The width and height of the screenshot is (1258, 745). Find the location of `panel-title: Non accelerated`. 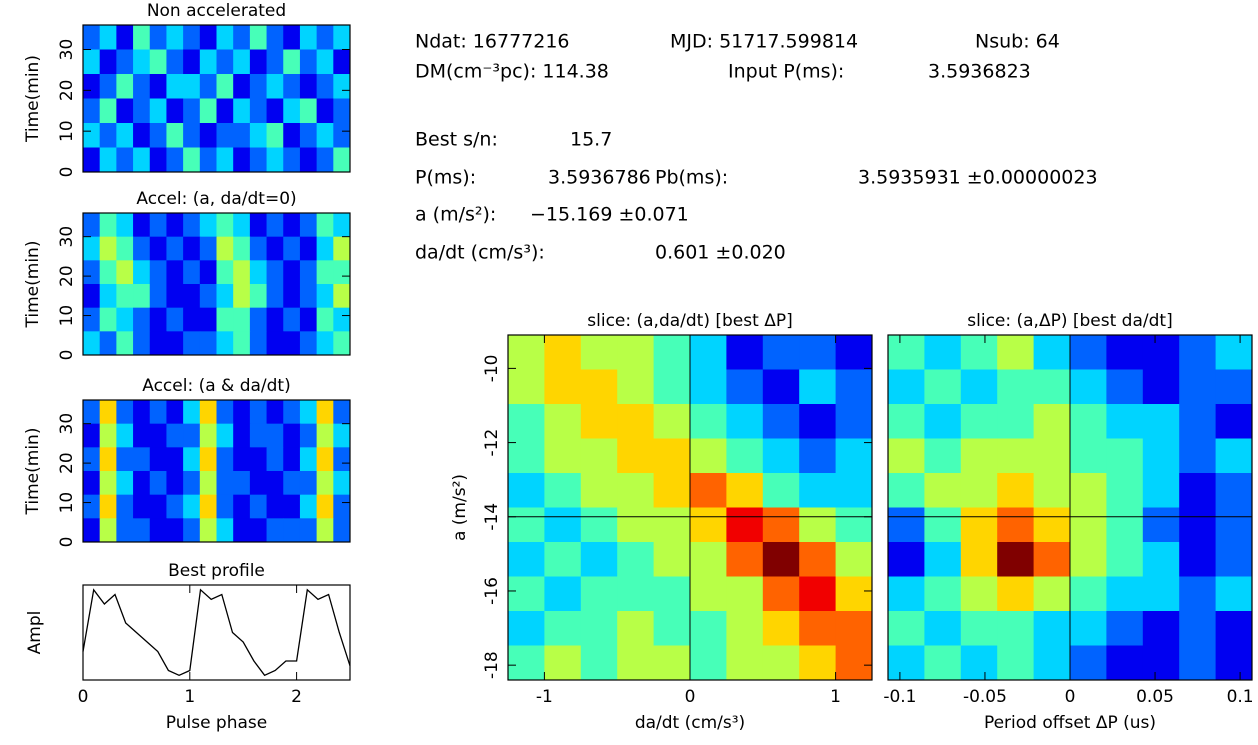

panel-title: Non accelerated is located at coordinates (216, 11).